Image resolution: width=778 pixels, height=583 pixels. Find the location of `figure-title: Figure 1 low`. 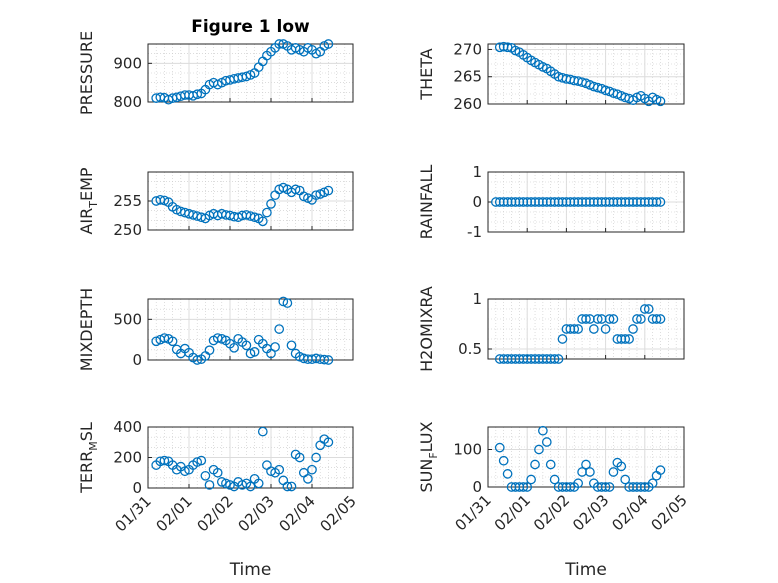

figure-title: Figure 1 low is located at coordinates (250, 27).